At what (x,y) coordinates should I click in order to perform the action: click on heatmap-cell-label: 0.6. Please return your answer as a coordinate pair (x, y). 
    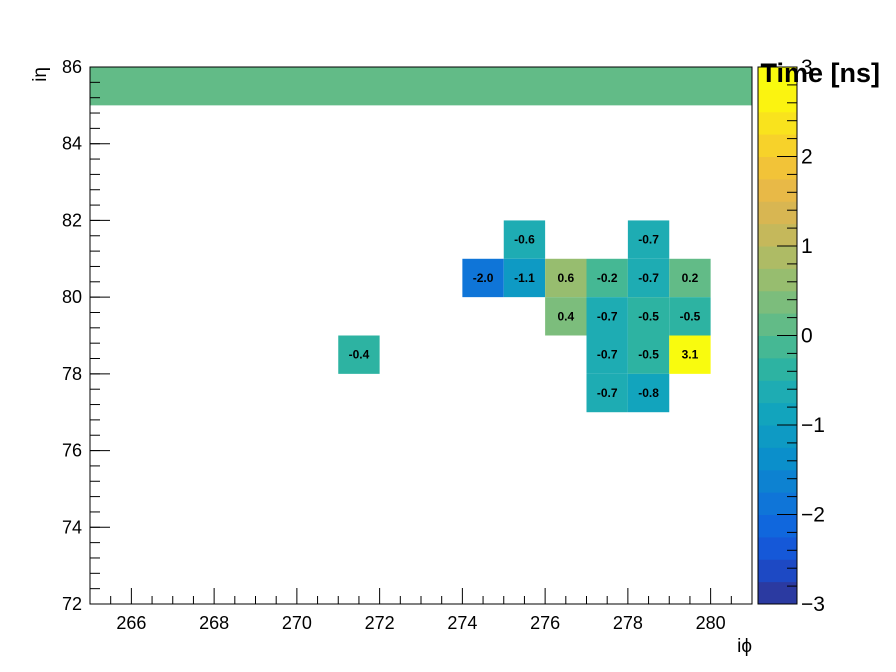
    Looking at the image, I should click on (565, 278).